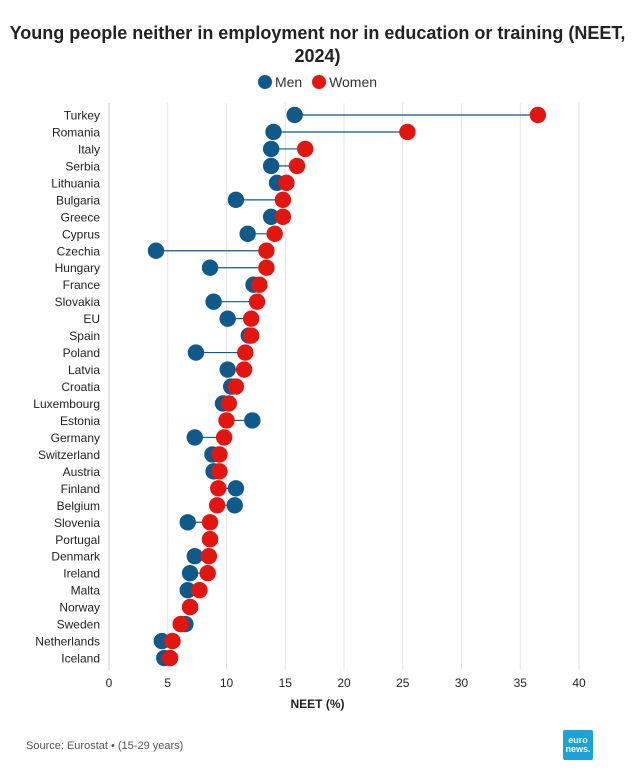  What do you see at coordinates (80, 387) in the screenshot?
I see `category-label: Croatia` at bounding box center [80, 387].